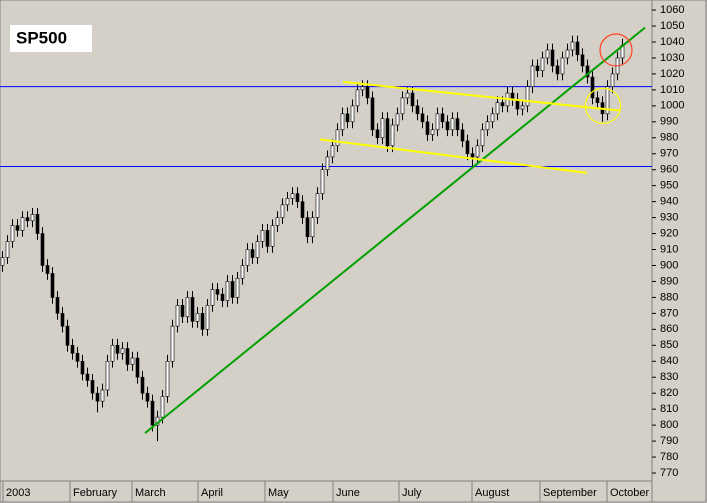 Image resolution: width=707 pixels, height=503 pixels. What do you see at coordinates (669, 361) in the screenshot?
I see `y-tick-label: 840` at bounding box center [669, 361].